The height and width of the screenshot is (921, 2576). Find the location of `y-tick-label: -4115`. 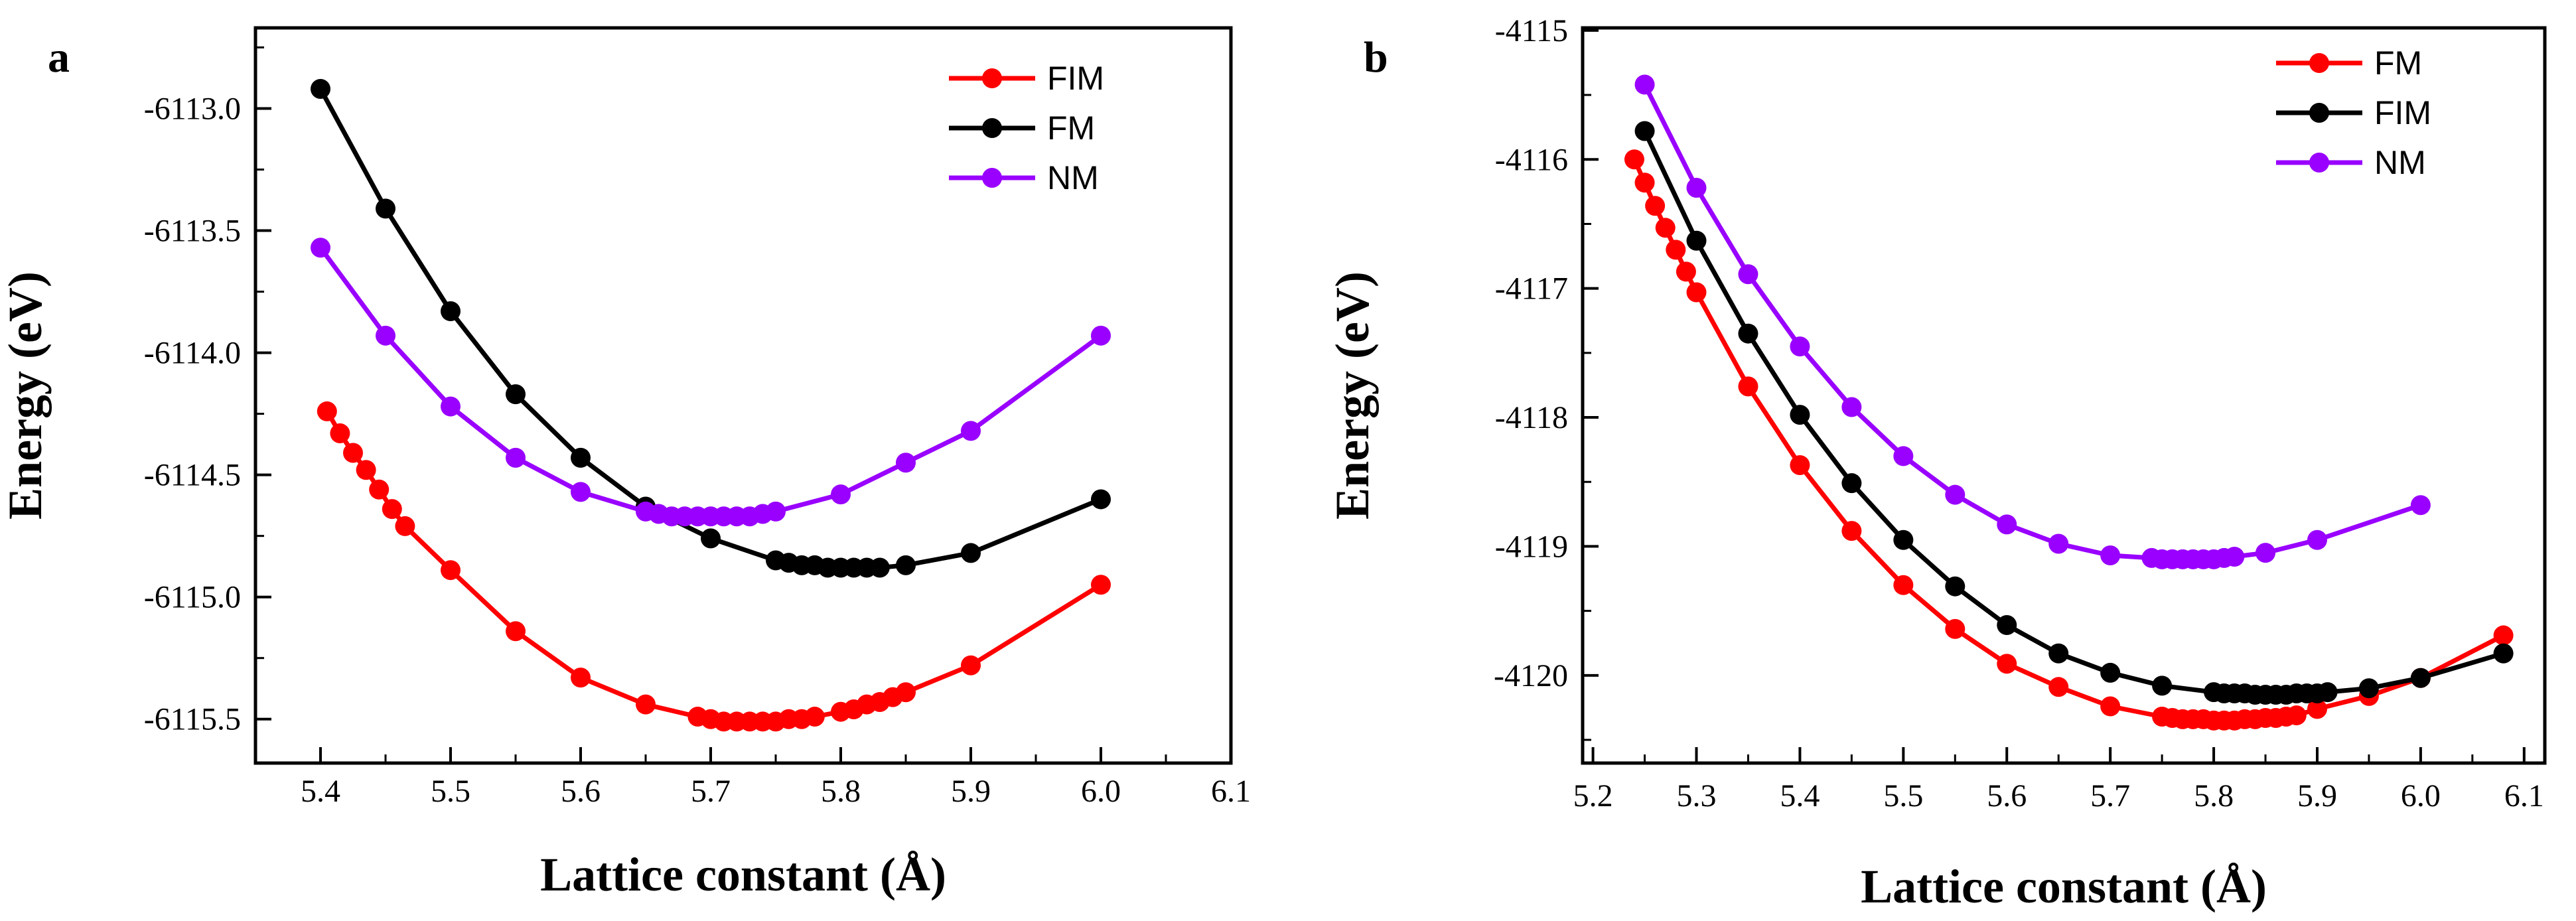

y-tick-label: -4115 is located at coordinates (1532, 30).